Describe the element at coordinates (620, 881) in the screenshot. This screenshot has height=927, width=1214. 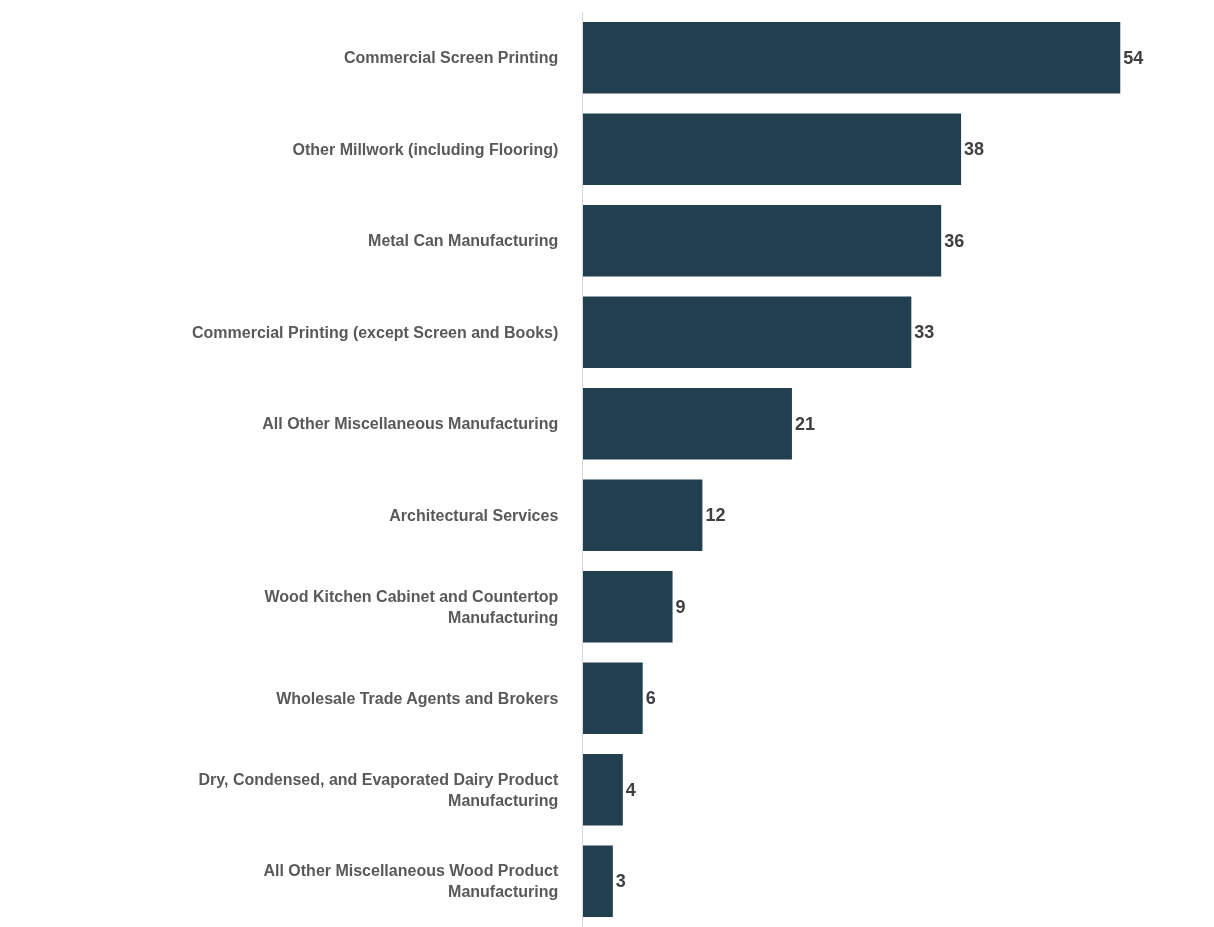
I see `data-label: 3` at that location.